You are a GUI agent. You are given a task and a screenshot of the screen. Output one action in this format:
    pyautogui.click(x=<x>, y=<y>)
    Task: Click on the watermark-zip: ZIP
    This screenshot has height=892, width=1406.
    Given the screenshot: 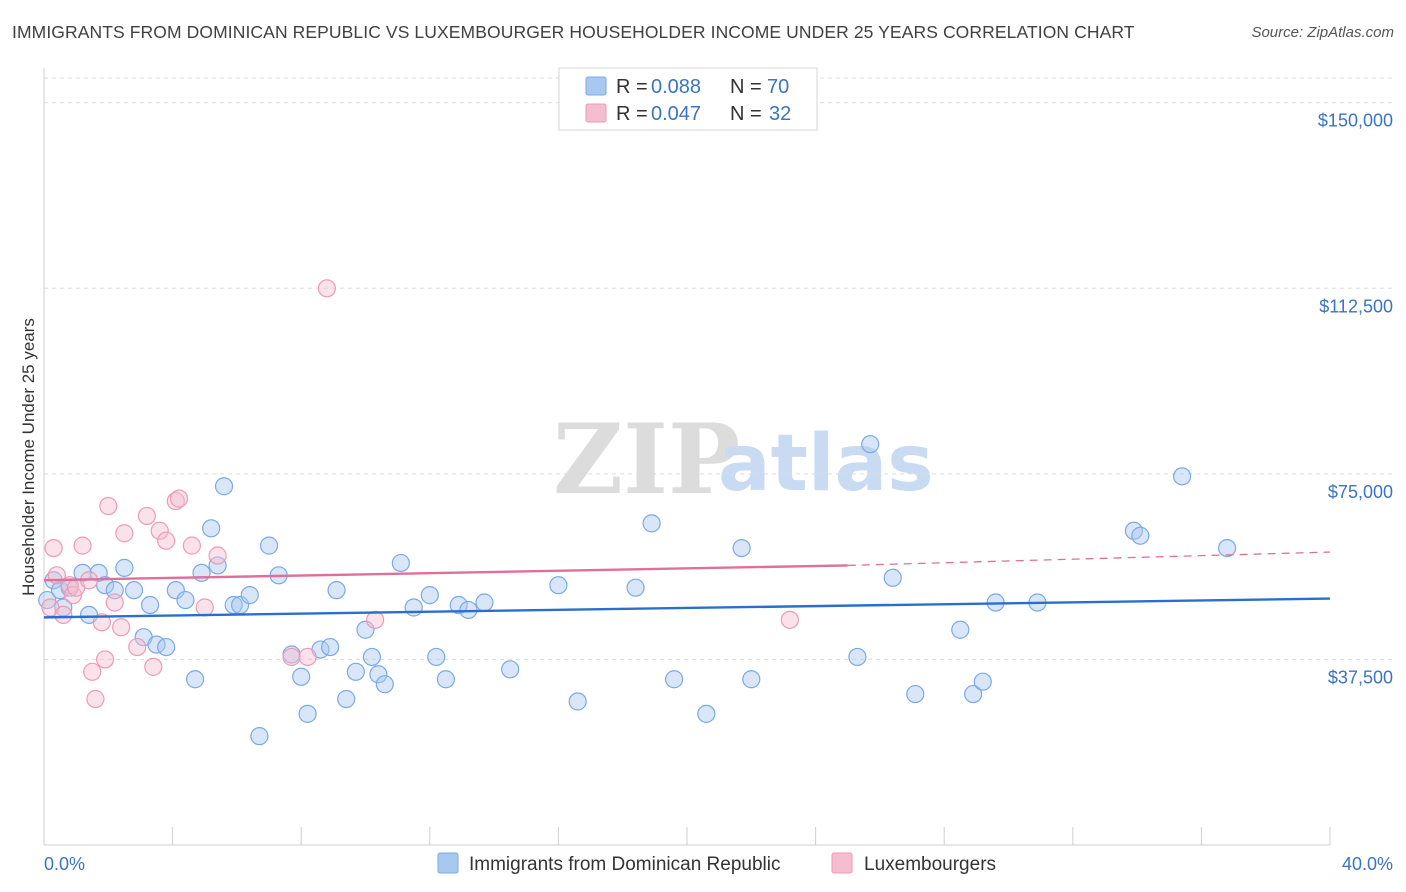 What is the action you would take?
    pyautogui.click(x=646, y=459)
    